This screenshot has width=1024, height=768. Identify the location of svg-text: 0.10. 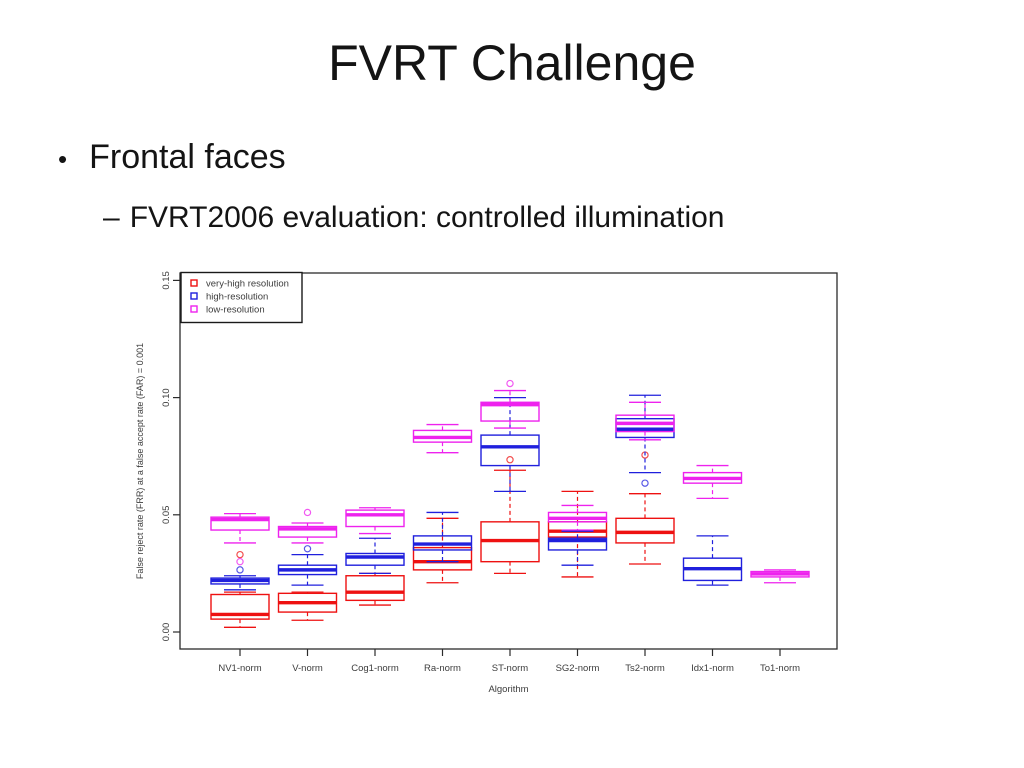
(166, 397).